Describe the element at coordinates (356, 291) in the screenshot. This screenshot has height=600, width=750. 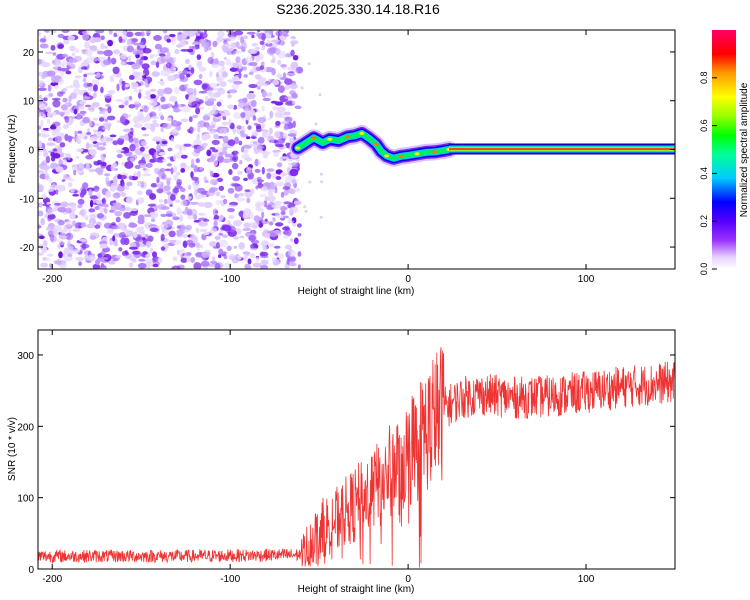
I see `spectrogram-x-label: Height of straight line (km)` at that location.